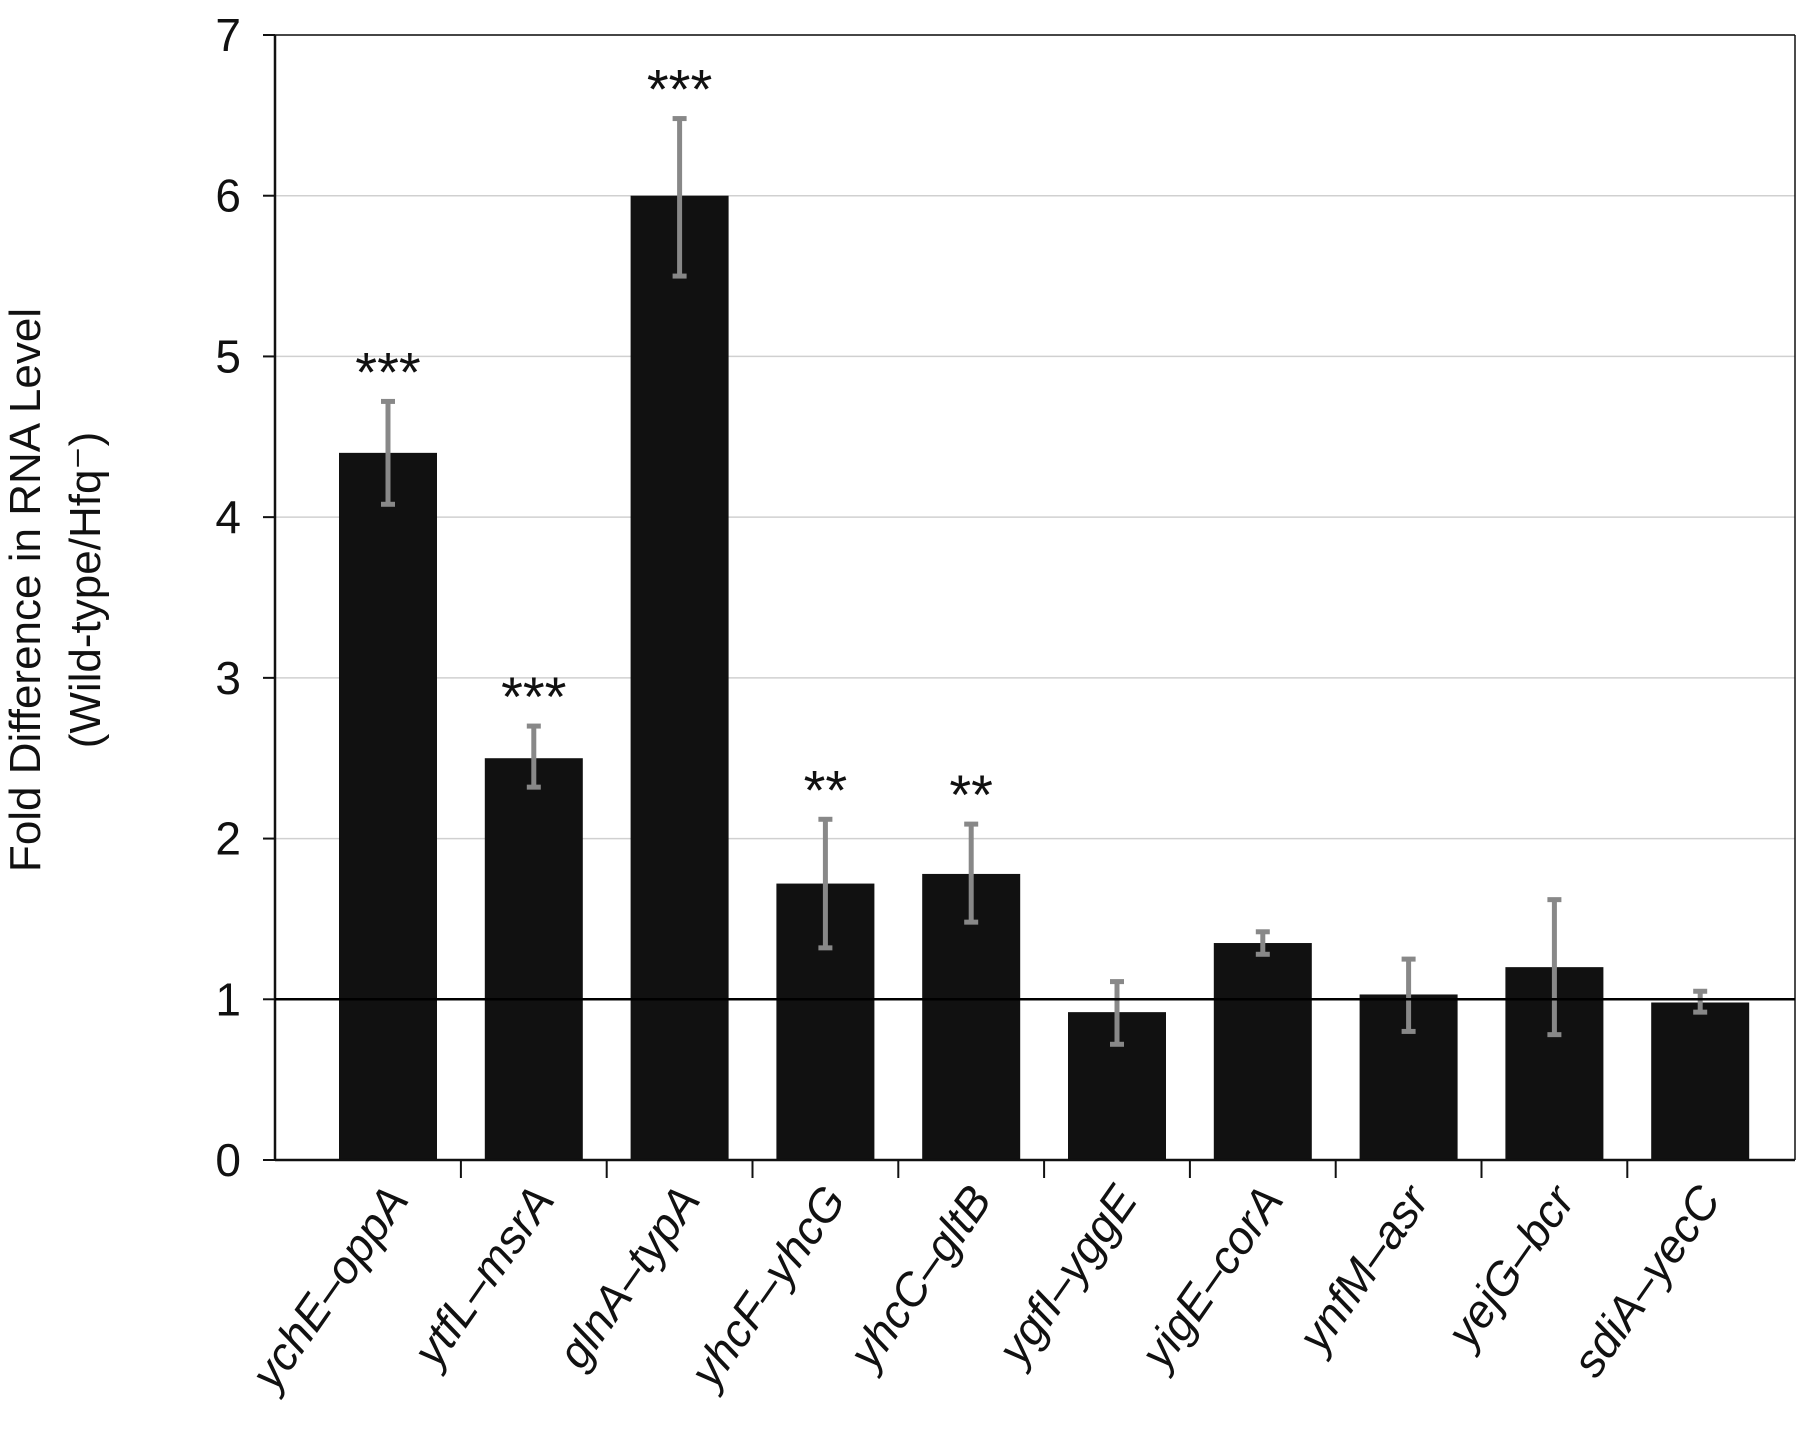 This screenshot has width=1800, height=1442. What do you see at coordinates (1363, 1269) in the screenshot?
I see `x-tick-label: ynfM–asr` at bounding box center [1363, 1269].